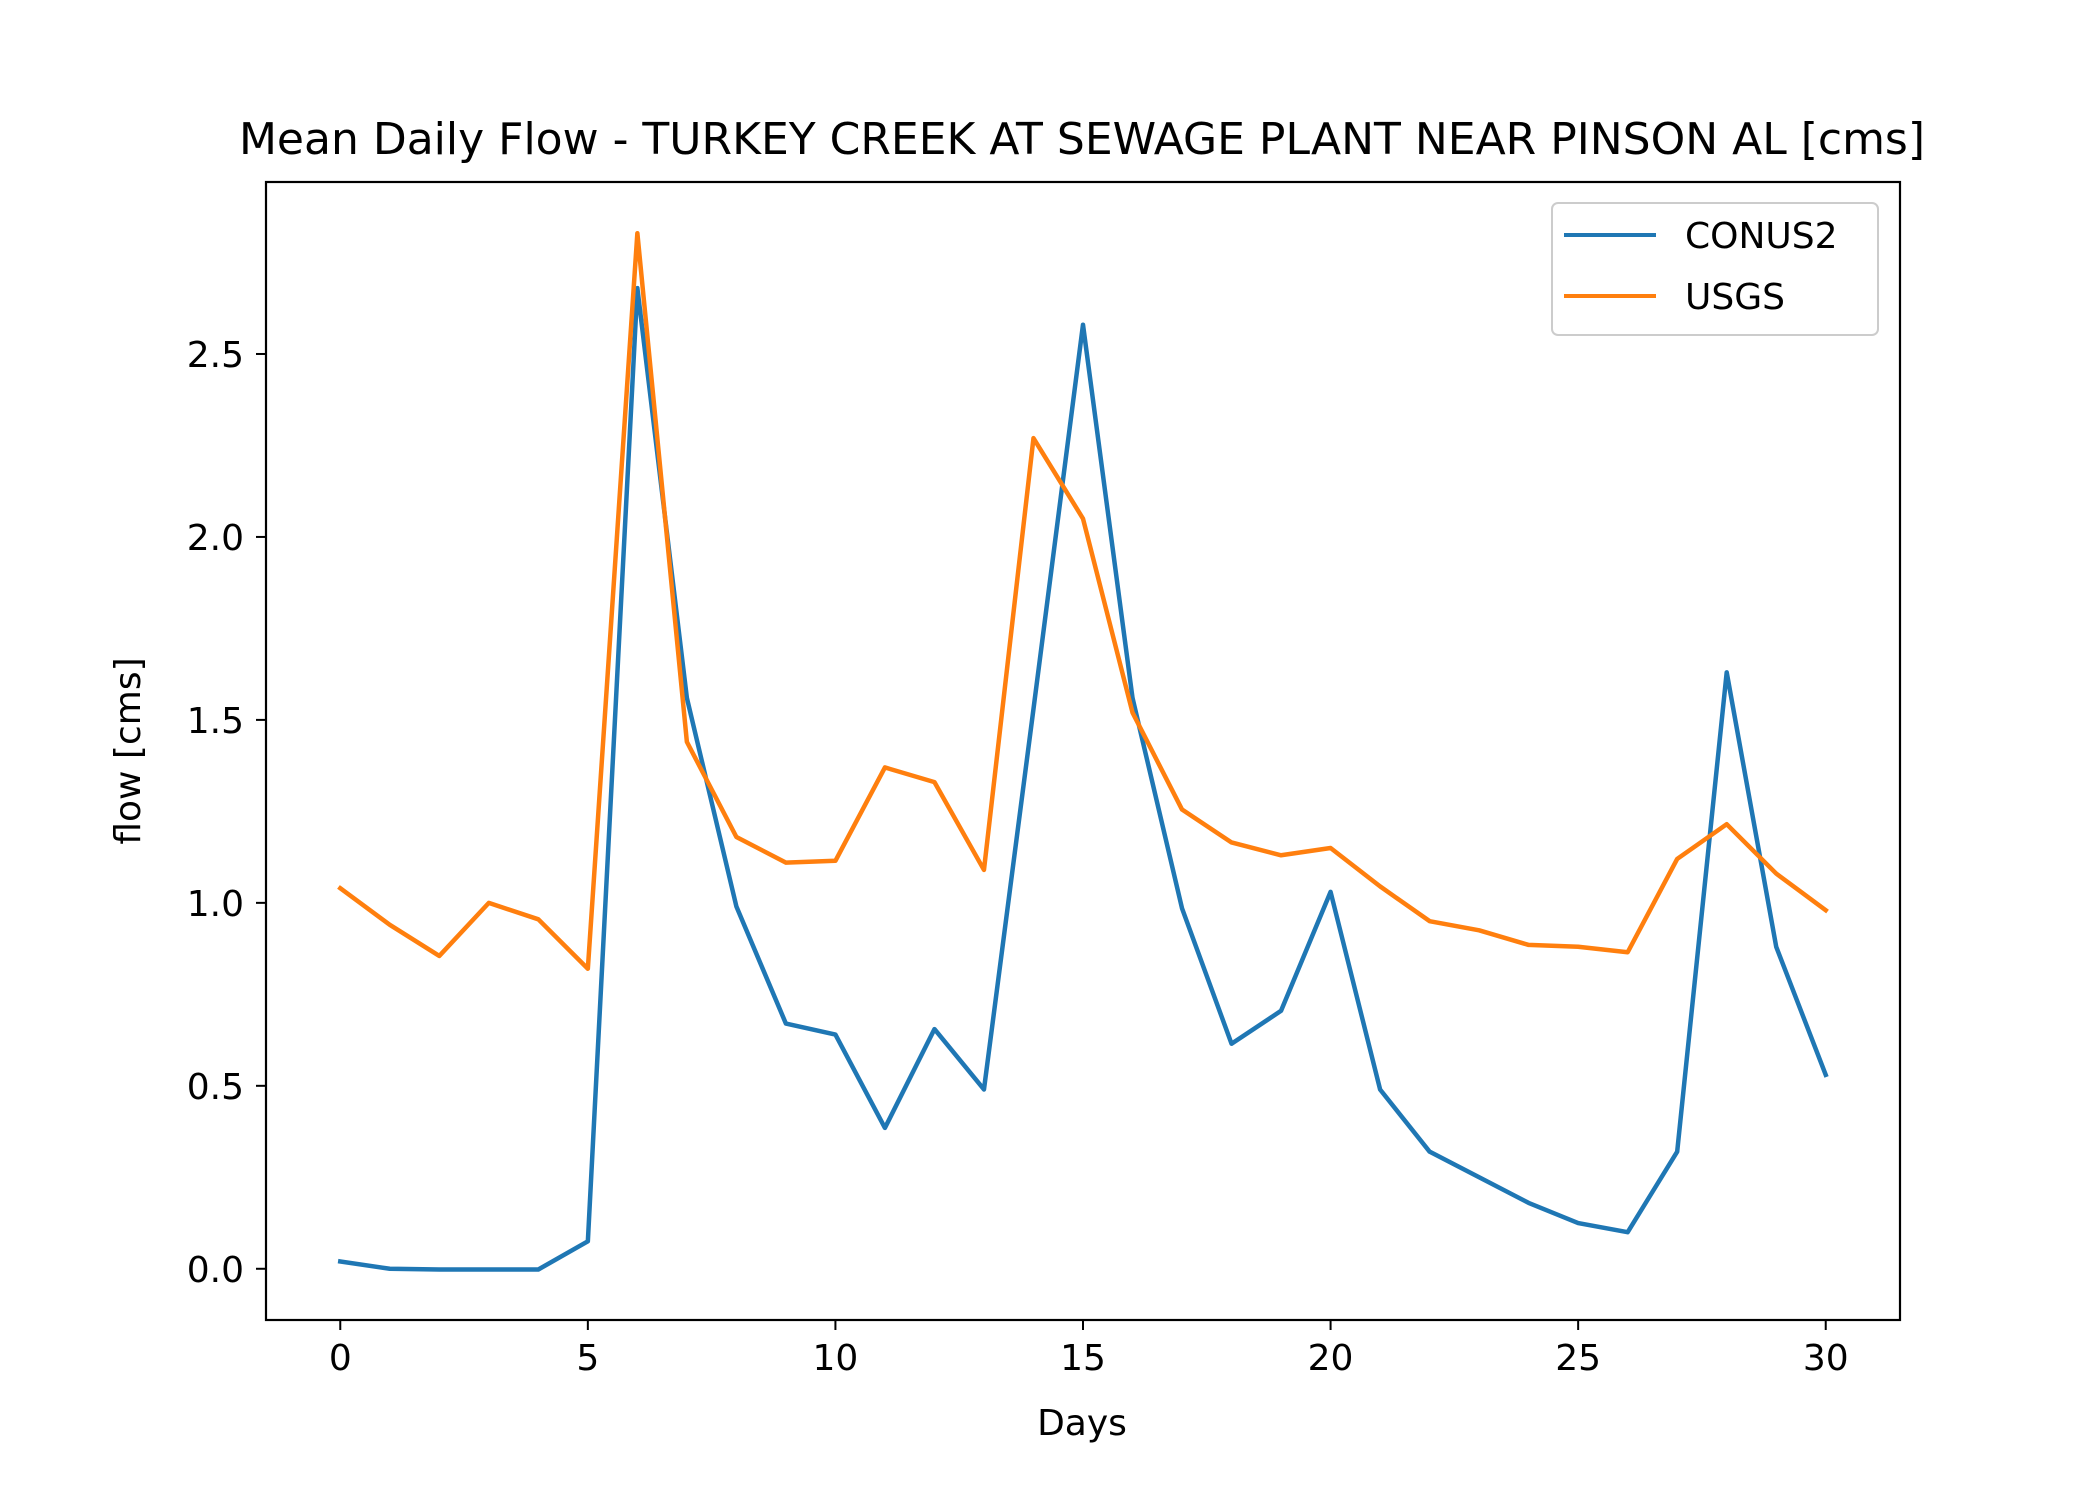 This screenshot has height=1505, width=2100. Describe the element at coordinates (587, 1358) in the screenshot. I see `x-tick-label: 5` at that location.